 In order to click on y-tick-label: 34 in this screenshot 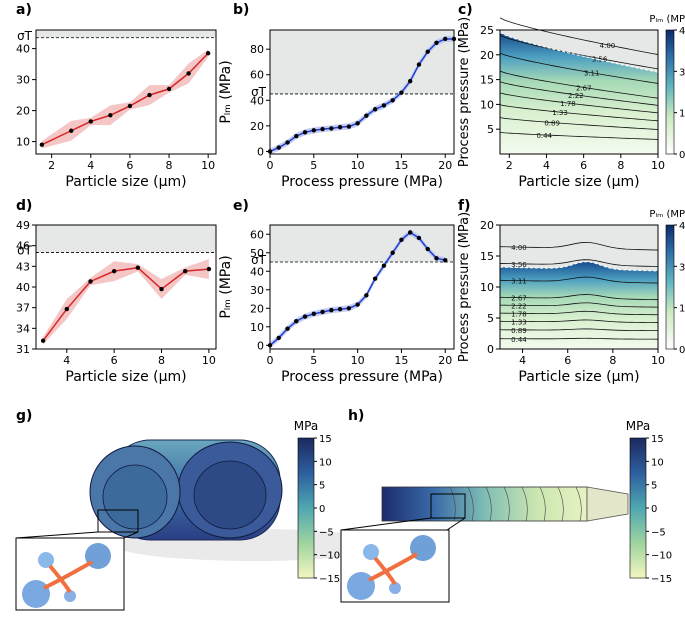, I will do `click(23, 328)`.